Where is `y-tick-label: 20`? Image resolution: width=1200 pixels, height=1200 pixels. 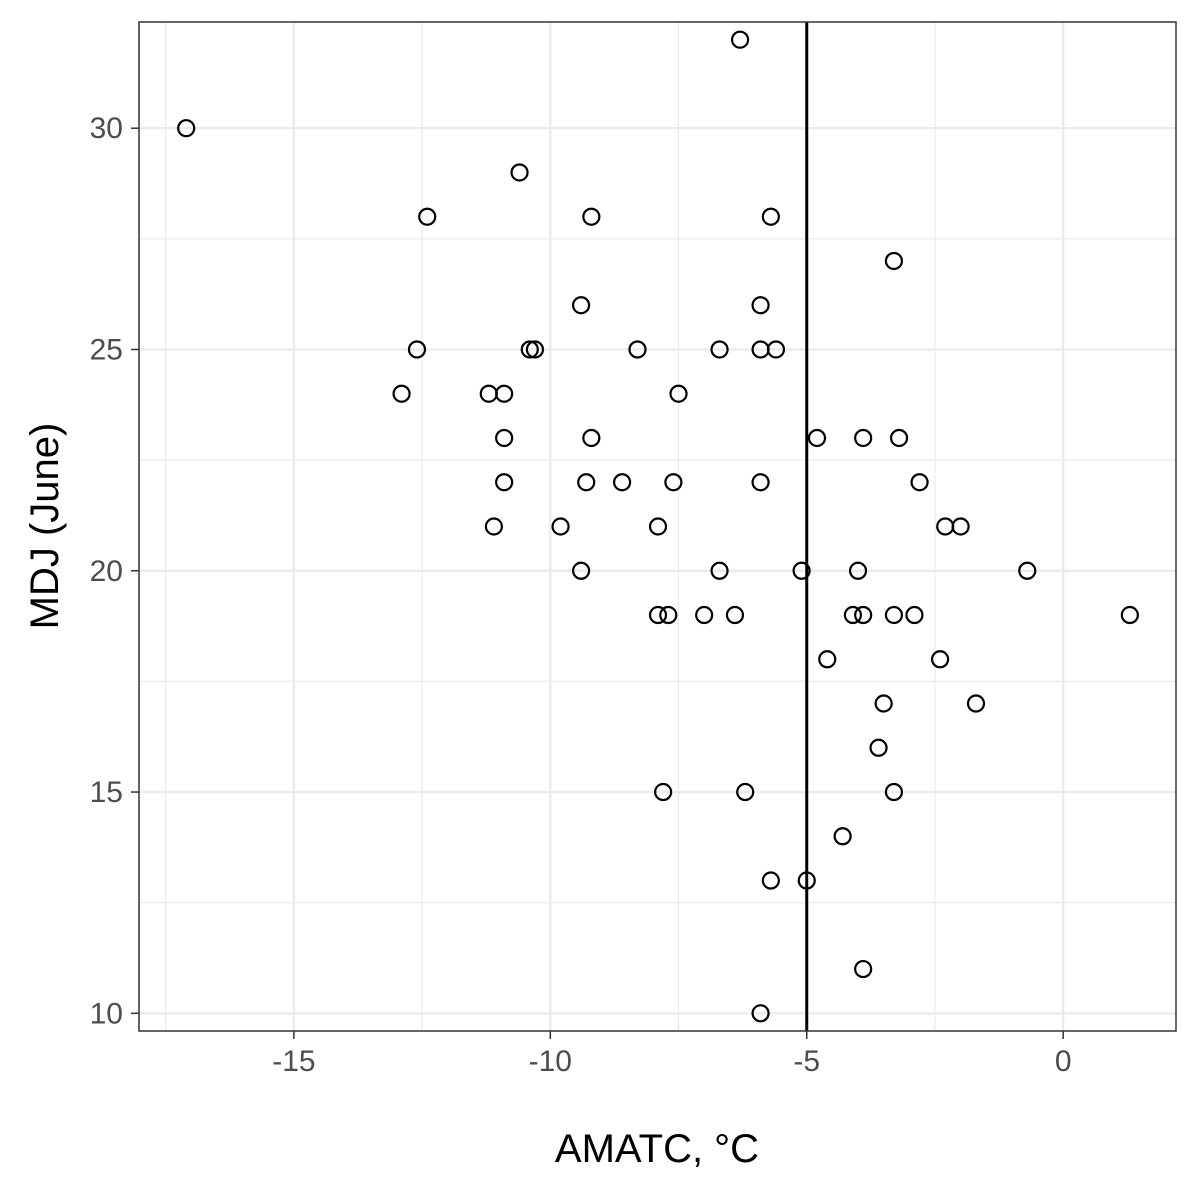 y-tick-label: 20 is located at coordinates (106, 571).